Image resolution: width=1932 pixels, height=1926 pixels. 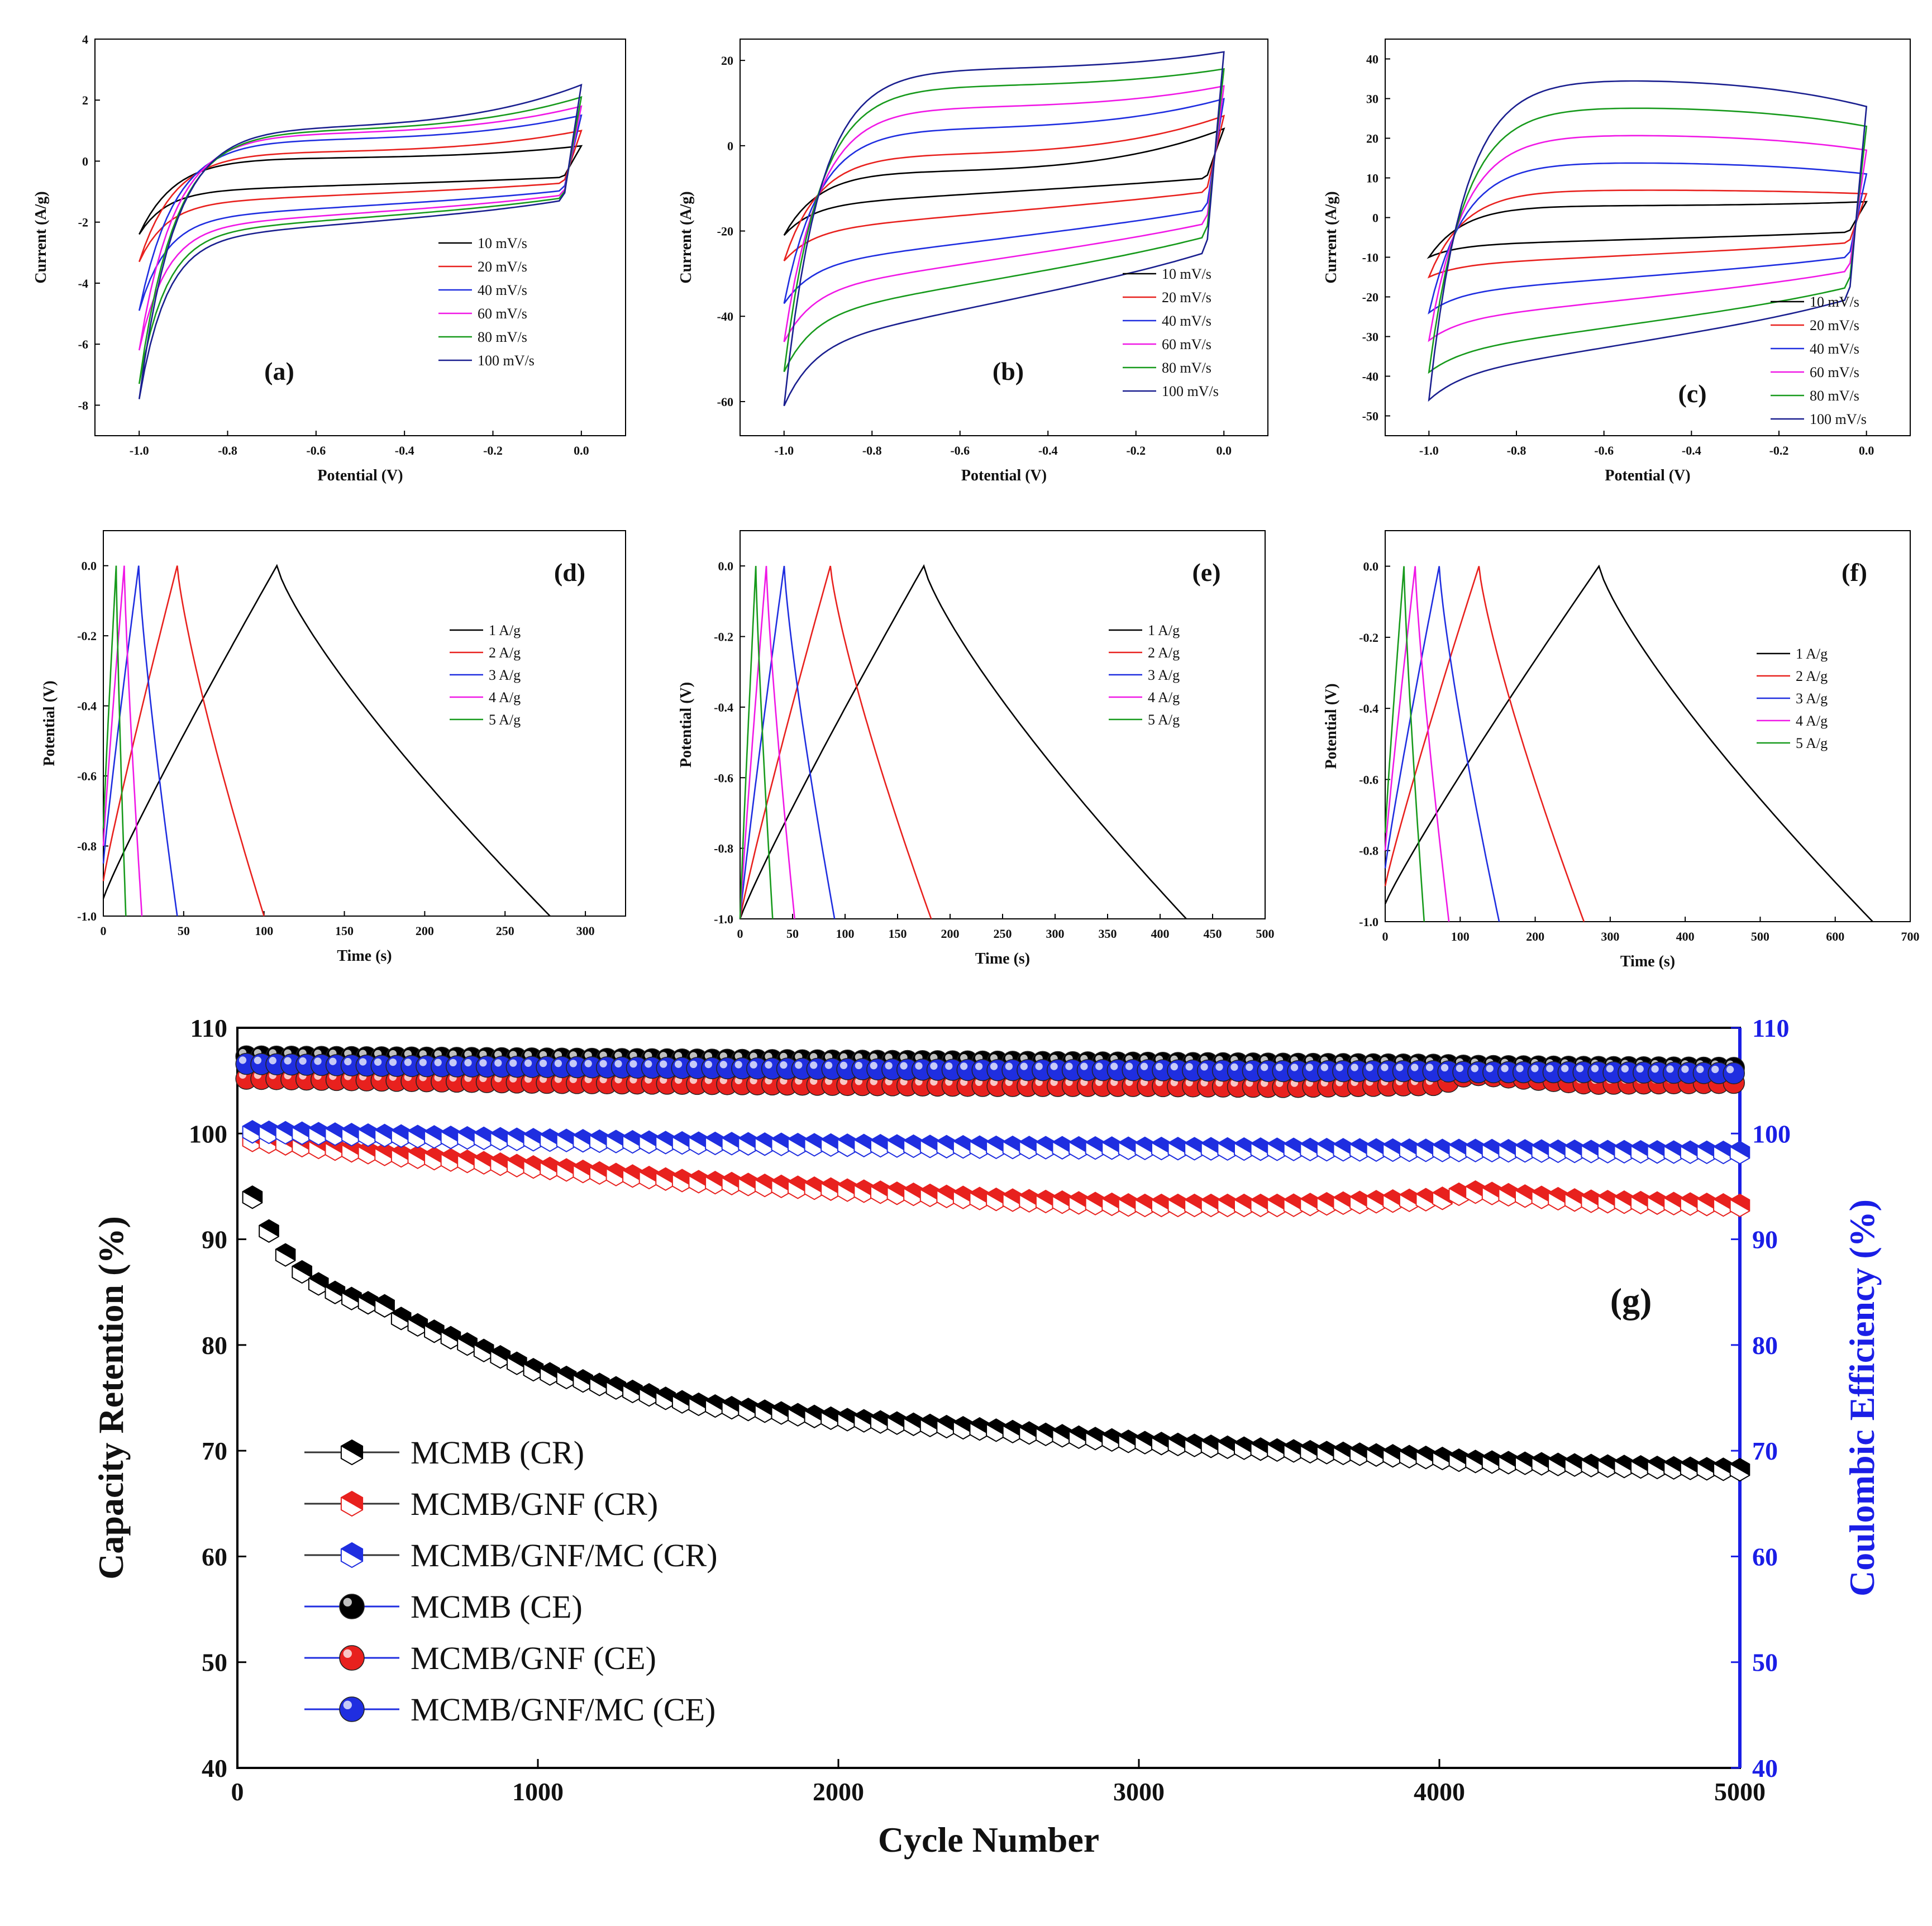 What do you see at coordinates (1535, 936) in the screenshot?
I see `x-tick-label: 200` at bounding box center [1535, 936].